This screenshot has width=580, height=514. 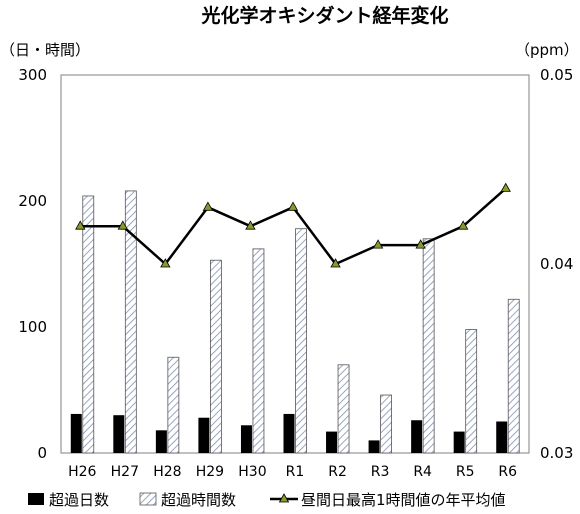 What do you see at coordinates (403, 500) in the screenshot?
I see `legend-label-line: 昼間日最高1時間値の年平均値` at bounding box center [403, 500].